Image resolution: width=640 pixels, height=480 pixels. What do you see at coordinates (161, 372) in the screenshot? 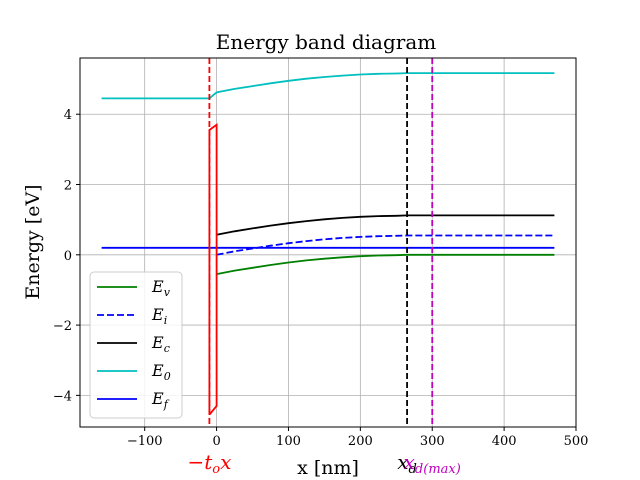
I see `legend-label-E0: E0` at bounding box center [161, 372].